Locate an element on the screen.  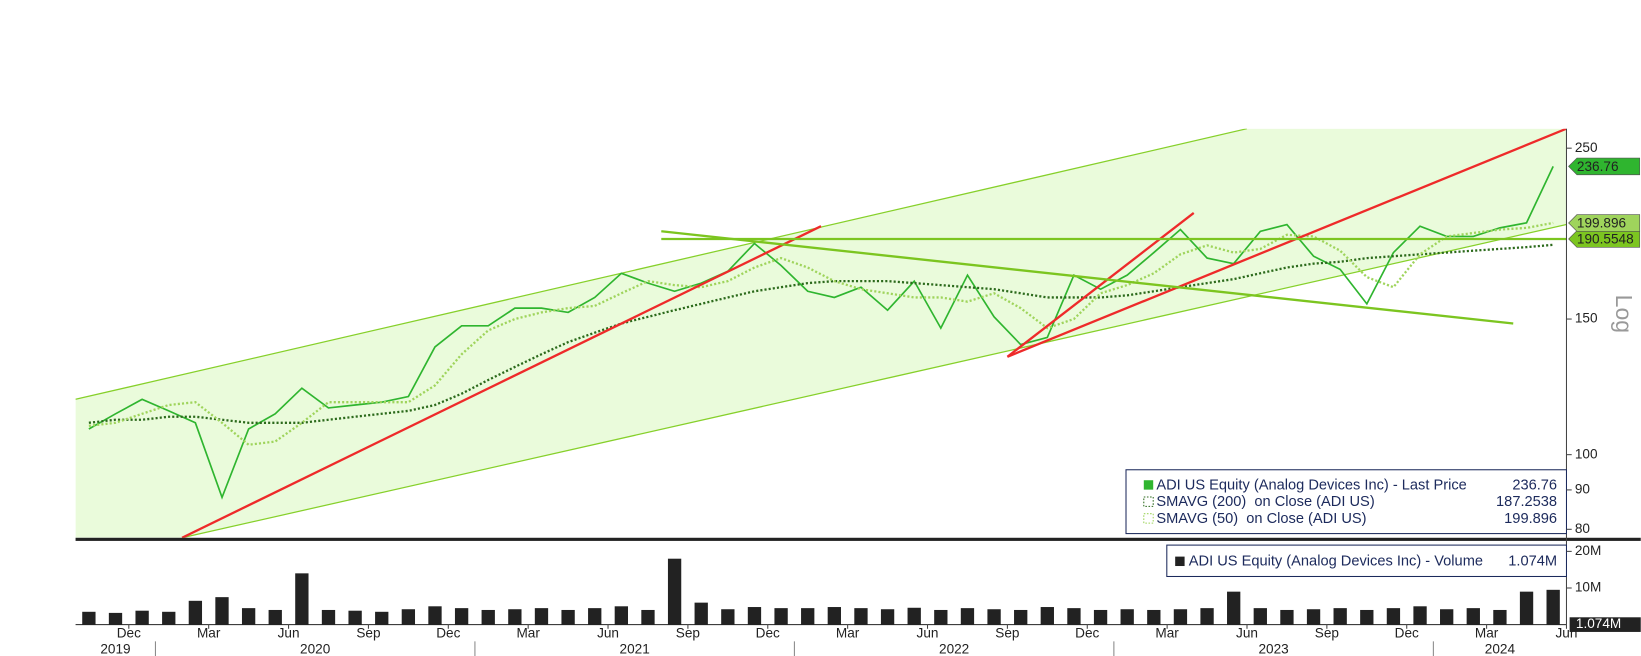
y-tick-label: 20M is located at coordinates (1588, 550).